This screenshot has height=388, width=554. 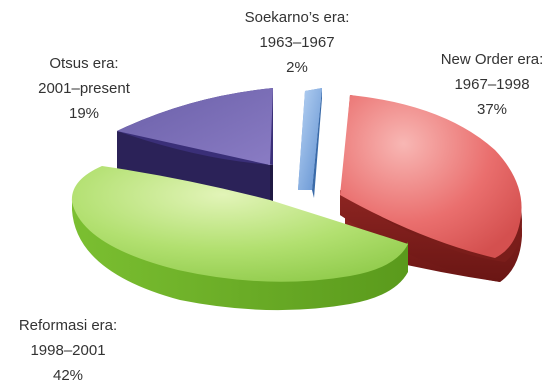 I want to click on slice-label-soekarno: Soekarno’s era: 1963–1967 2%, so click(x=297, y=42).